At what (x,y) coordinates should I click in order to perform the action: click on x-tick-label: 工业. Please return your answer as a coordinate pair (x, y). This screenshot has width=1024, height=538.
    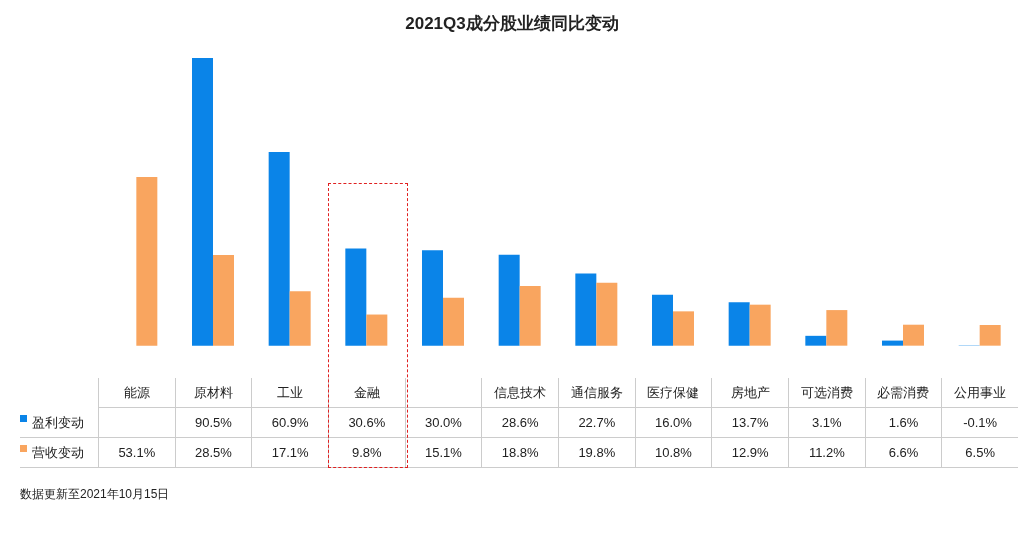
    Looking at the image, I should click on (289, 393).